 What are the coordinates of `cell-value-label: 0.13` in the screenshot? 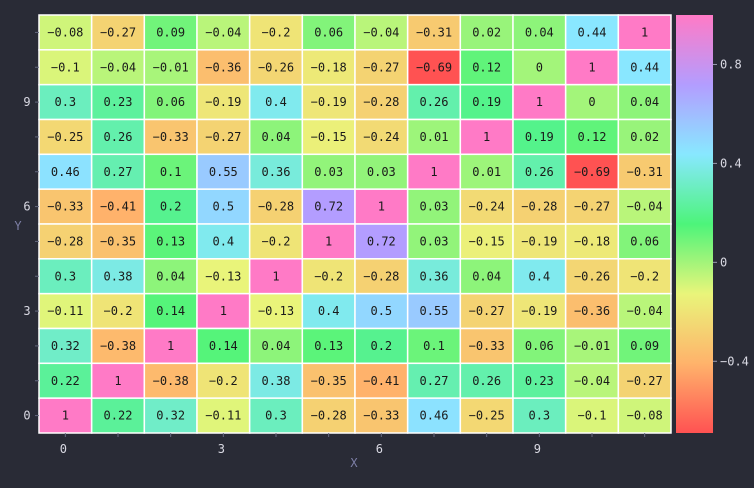 It's located at (170, 241).